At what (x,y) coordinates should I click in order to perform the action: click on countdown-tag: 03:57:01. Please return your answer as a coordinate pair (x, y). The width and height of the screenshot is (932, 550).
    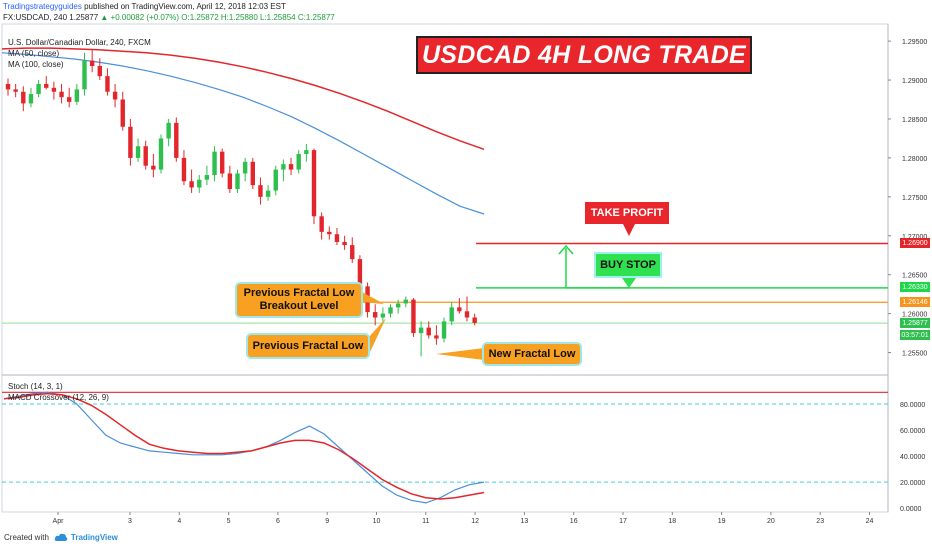
    Looking at the image, I should click on (915, 335).